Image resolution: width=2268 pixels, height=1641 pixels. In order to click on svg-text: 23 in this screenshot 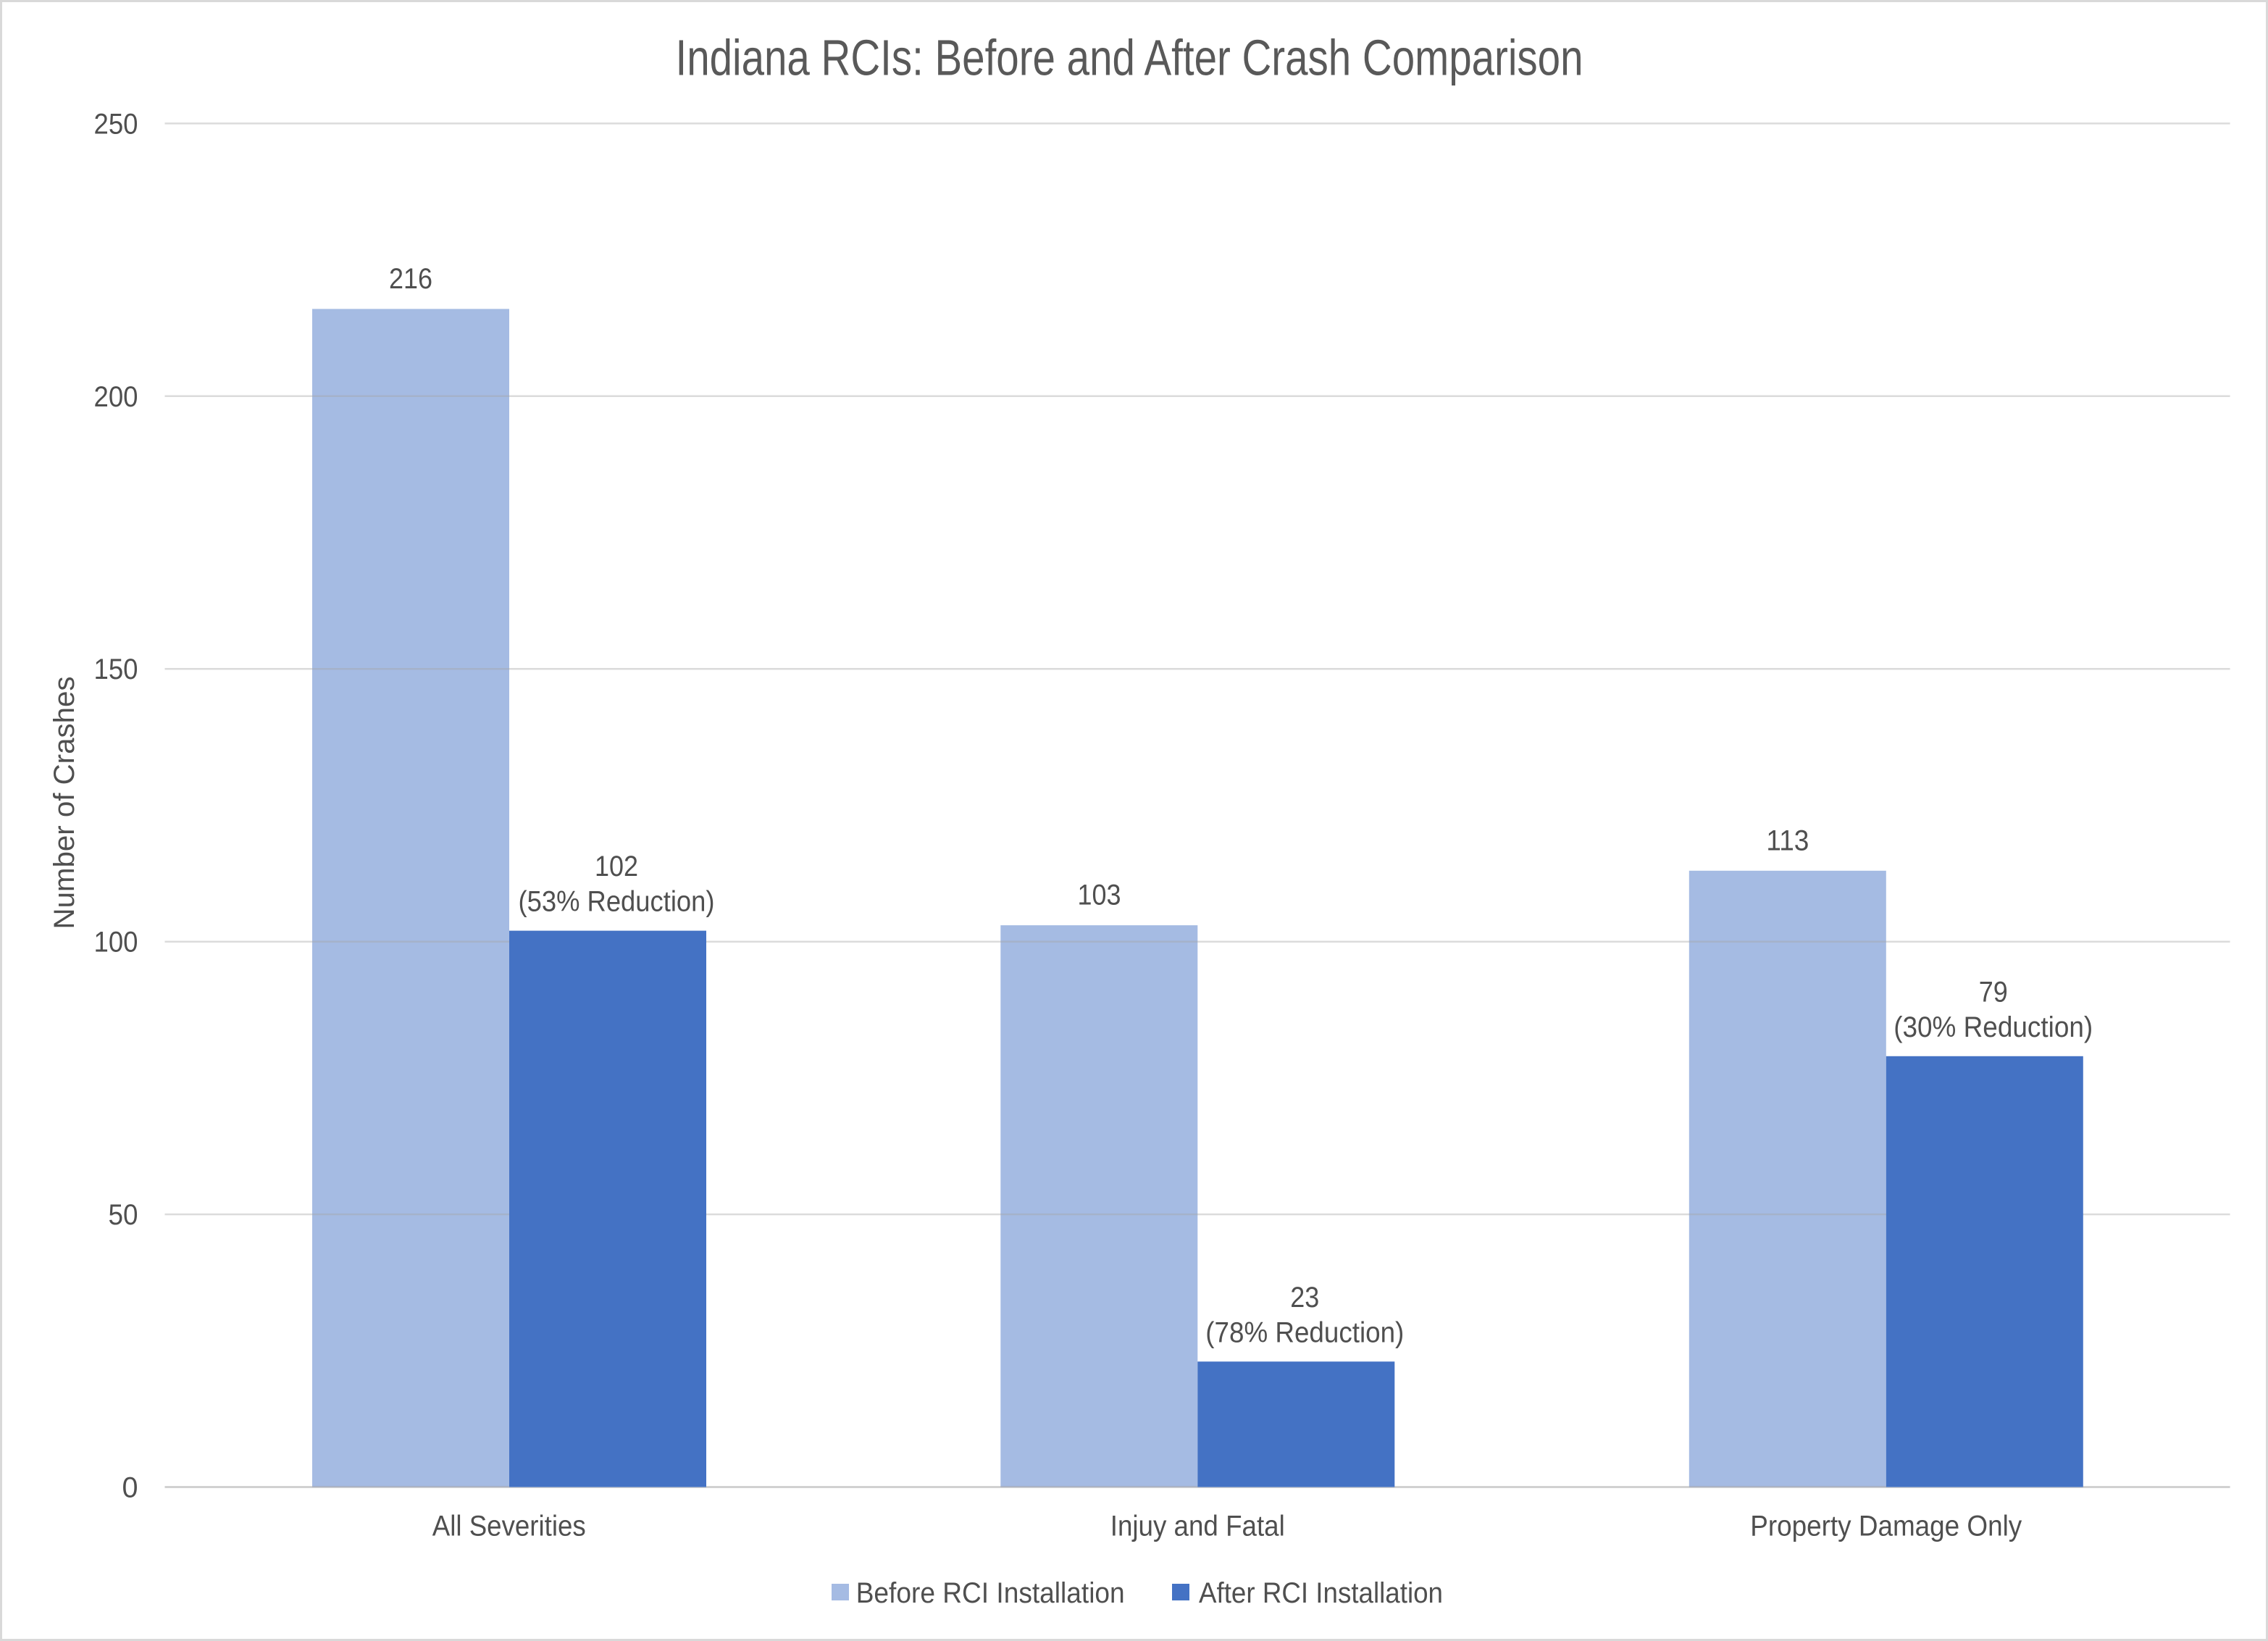, I will do `click(1305, 1298)`.